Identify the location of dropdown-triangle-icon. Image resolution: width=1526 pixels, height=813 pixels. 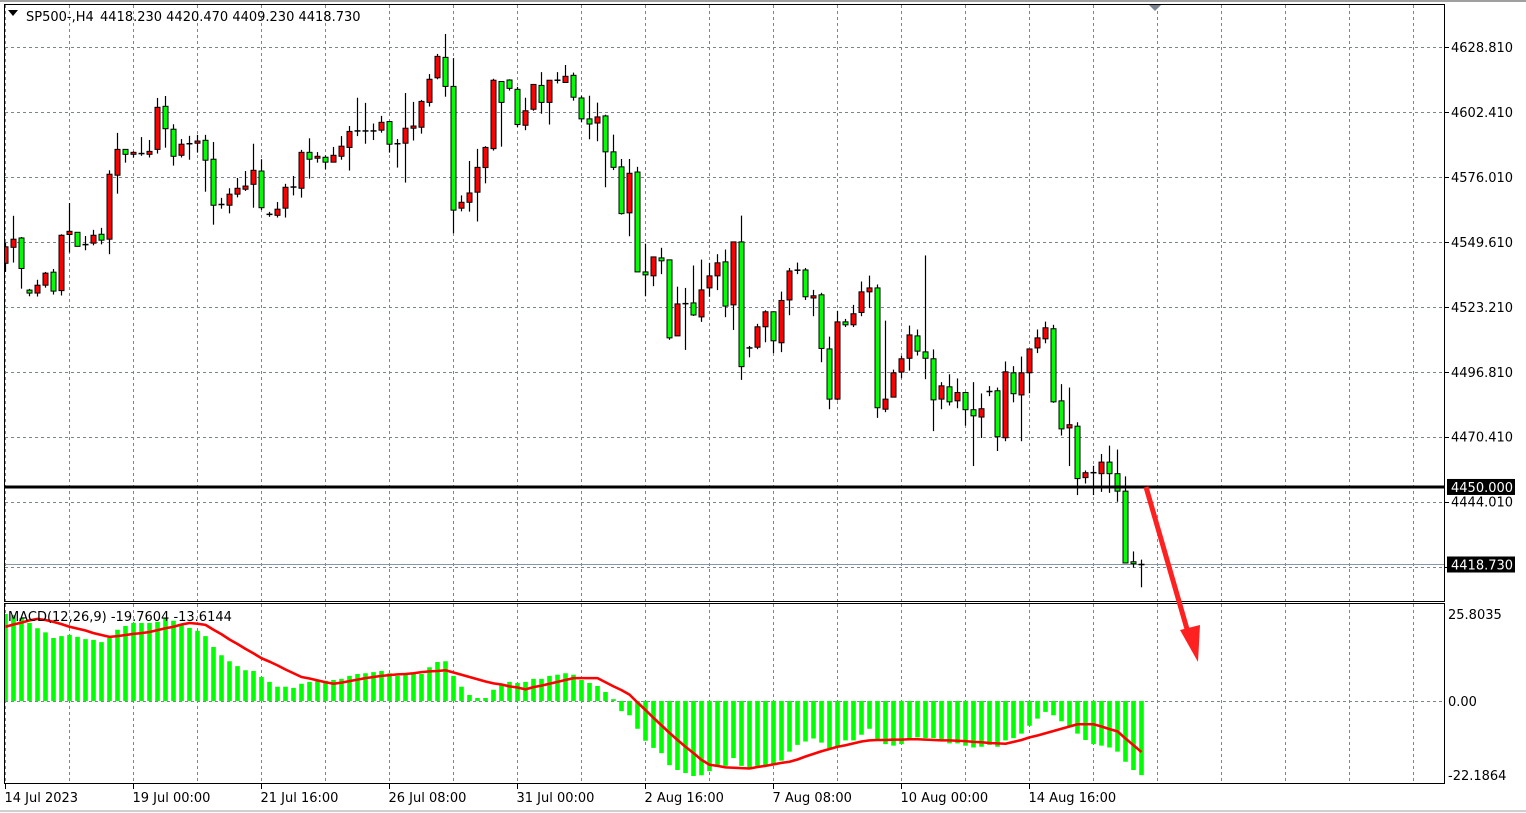
(13, 13).